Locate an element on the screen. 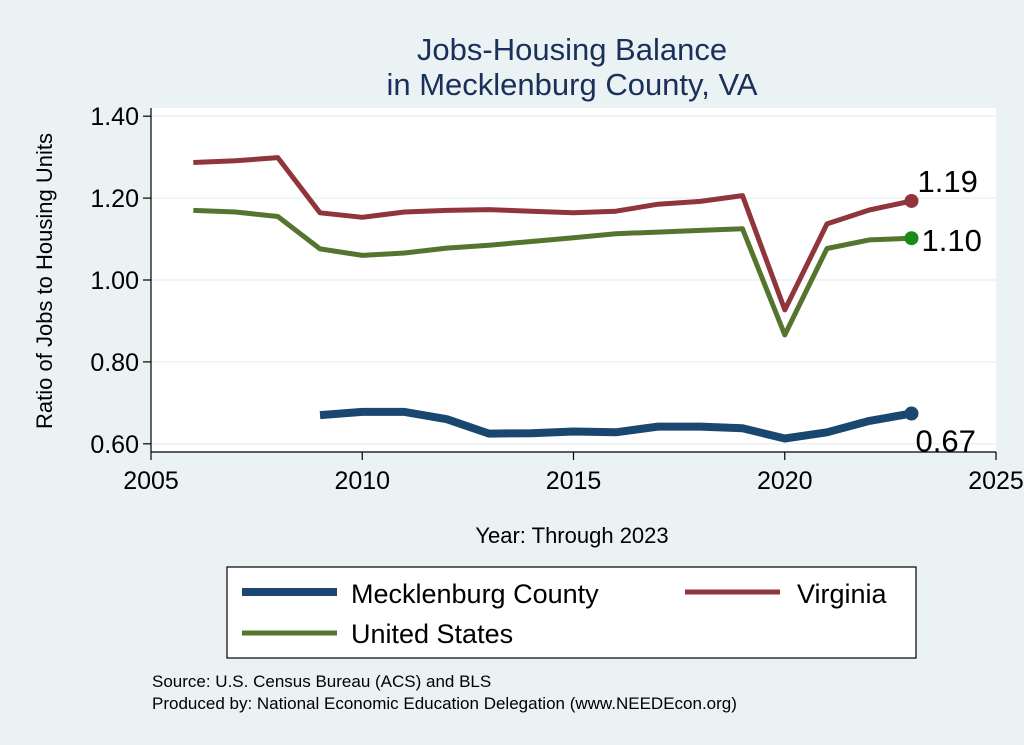  end-label-united-states: 1.10 is located at coordinates (952, 240).